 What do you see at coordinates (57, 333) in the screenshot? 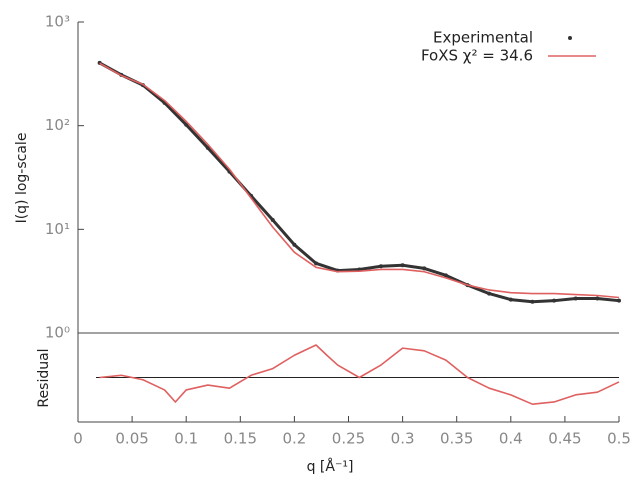
I see `y-tick-label: 10⁰` at bounding box center [57, 333].